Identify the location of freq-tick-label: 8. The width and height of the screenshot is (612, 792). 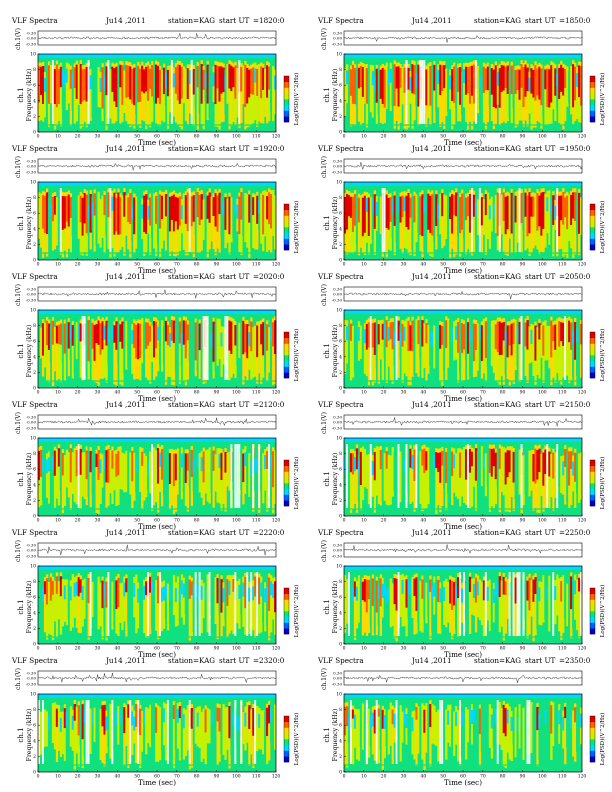
(34, 326).